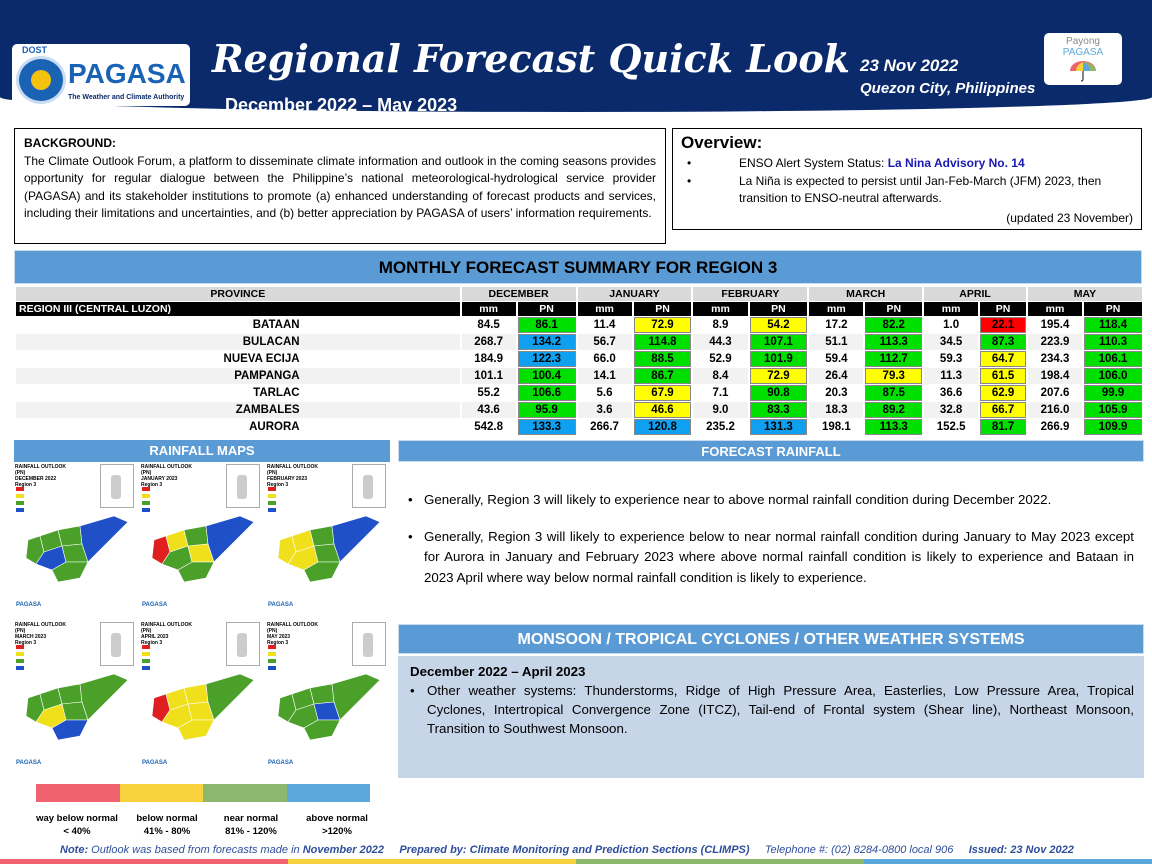 The height and width of the screenshot is (864, 1152). I want to click on legend-label: below normal 41% - 80%, so click(167, 825).